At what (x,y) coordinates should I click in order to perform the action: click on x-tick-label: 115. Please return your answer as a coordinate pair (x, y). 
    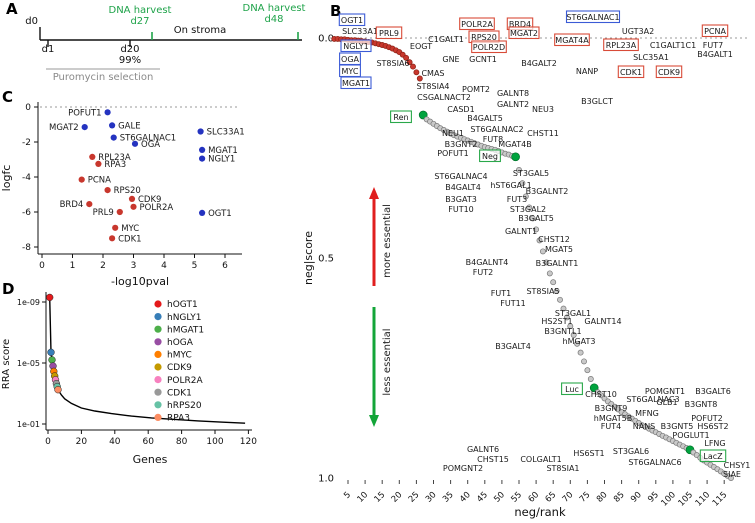
    Looking at the image, I should click on (720, 499).